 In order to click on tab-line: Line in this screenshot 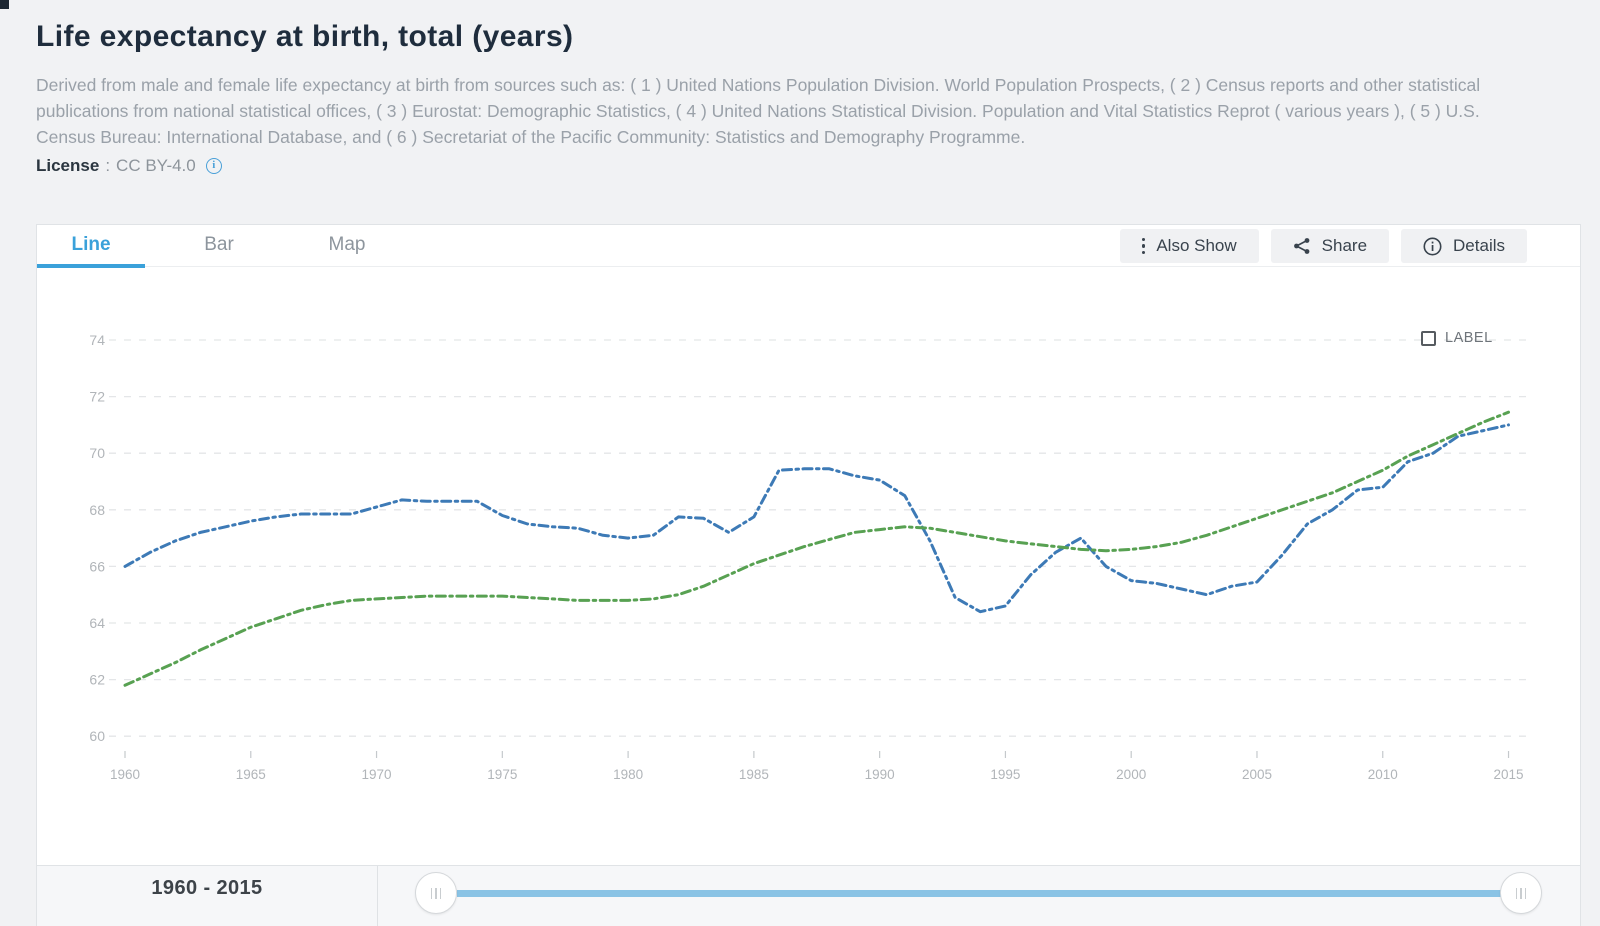, I will do `click(91, 246)`.